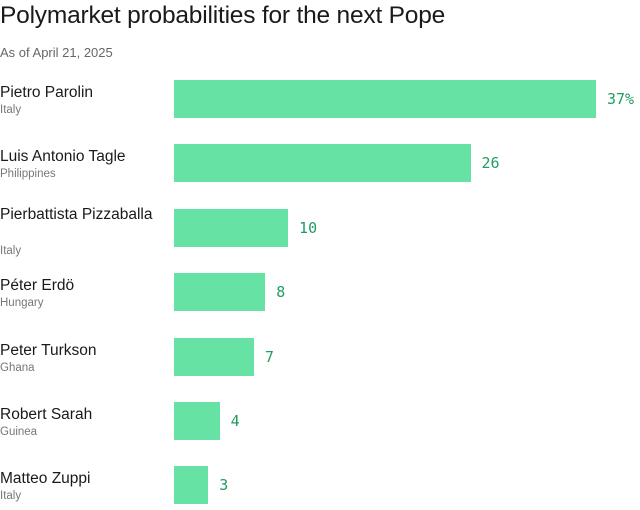 The image size is (640, 510). I want to click on bar-value-label: 3, so click(224, 485).